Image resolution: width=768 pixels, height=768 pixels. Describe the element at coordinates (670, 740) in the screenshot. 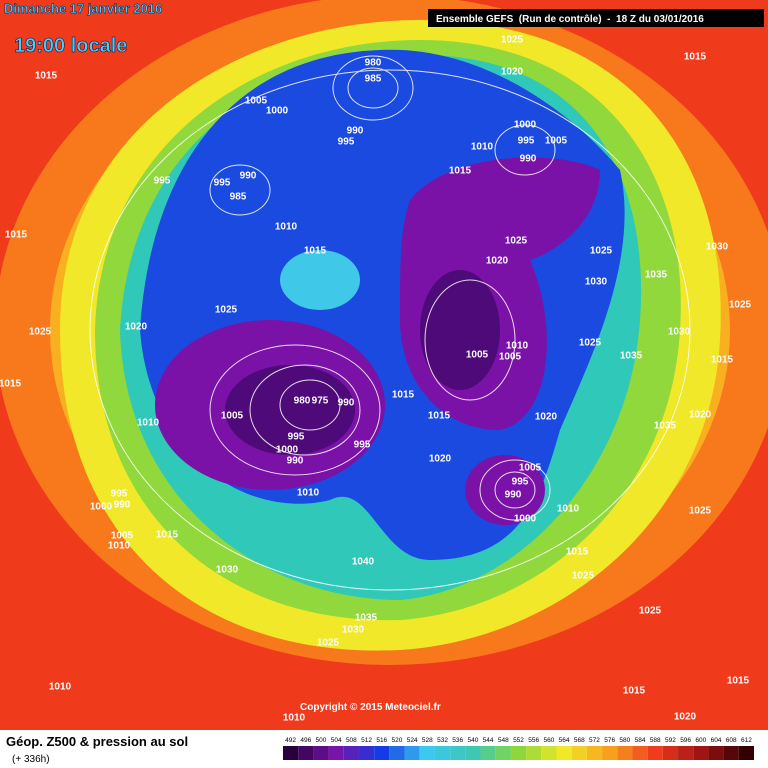

I see `colorbar-label: 592` at that location.